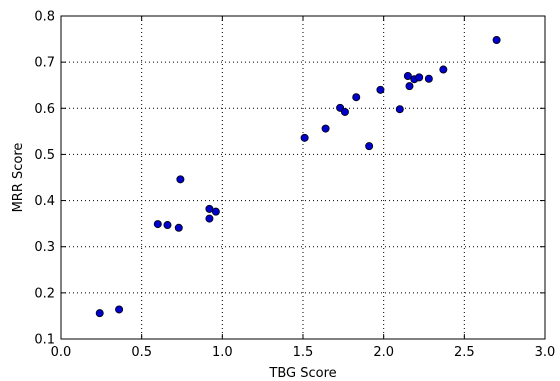 The width and height of the screenshot is (560, 381). Describe the element at coordinates (44, 179) in the screenshot. I see `y-tick-labels: 0.1 0.2 0.3 0.4 0.5 0.6 0.7 0.8` at that location.